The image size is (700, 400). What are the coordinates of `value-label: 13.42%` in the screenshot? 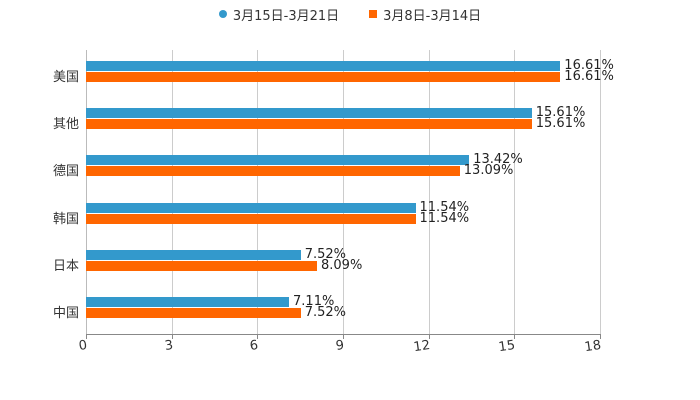 It's located at (498, 160).